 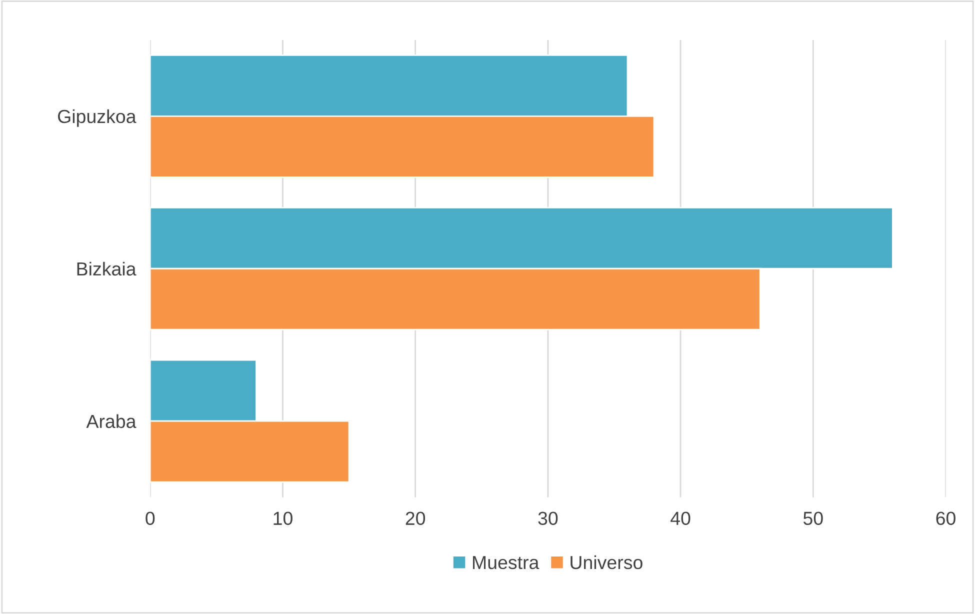 What do you see at coordinates (97, 118) in the screenshot?
I see `y-tick-label: Gipuzkoa` at bounding box center [97, 118].